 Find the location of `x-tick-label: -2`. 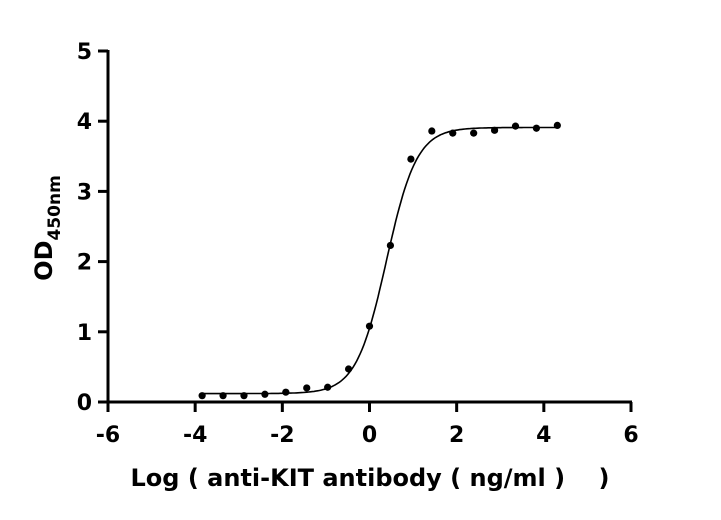

x-tick-label: -2 is located at coordinates (282, 435).